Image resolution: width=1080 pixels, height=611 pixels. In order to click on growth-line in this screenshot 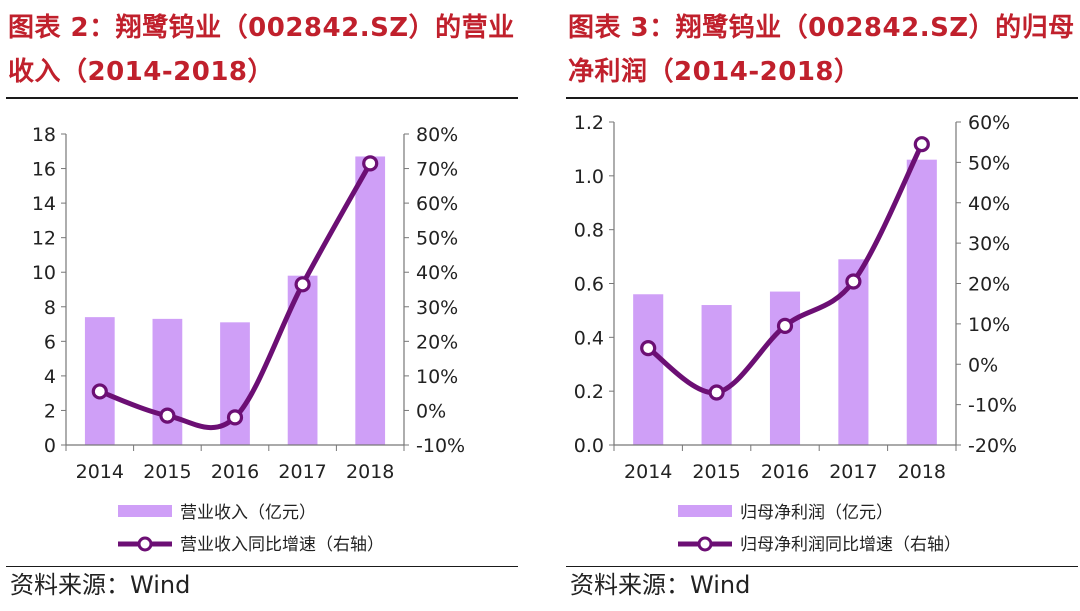, I will do `click(235, 296)`.